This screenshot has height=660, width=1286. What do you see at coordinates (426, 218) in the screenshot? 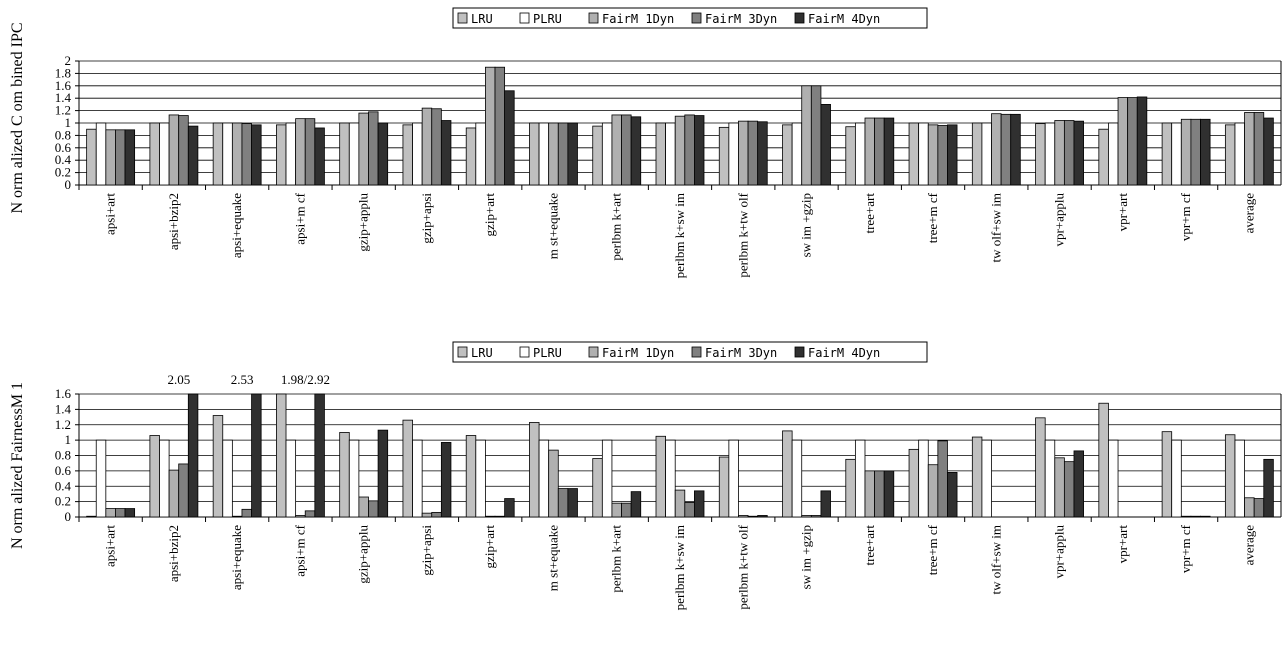
I see `x-category-label: gzip+apsi` at bounding box center [426, 218].